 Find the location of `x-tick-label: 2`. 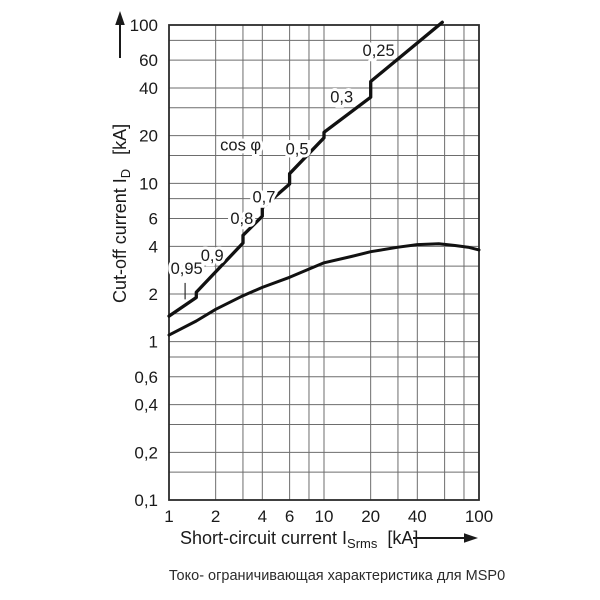

x-tick-label: 2 is located at coordinates (215, 516).